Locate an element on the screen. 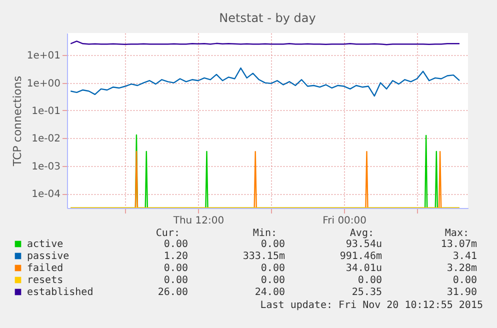 The height and width of the screenshot is (328, 497). y-tick-label: 1e-03 is located at coordinates (46, 166).